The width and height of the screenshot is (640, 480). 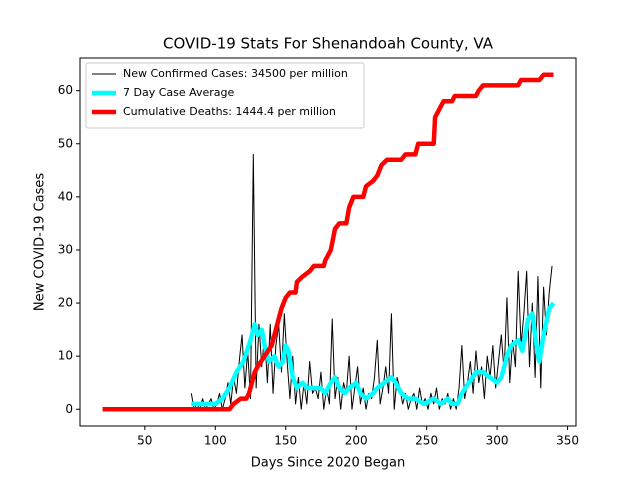 I want to click on y-tick-label: 0, so click(x=69, y=409).